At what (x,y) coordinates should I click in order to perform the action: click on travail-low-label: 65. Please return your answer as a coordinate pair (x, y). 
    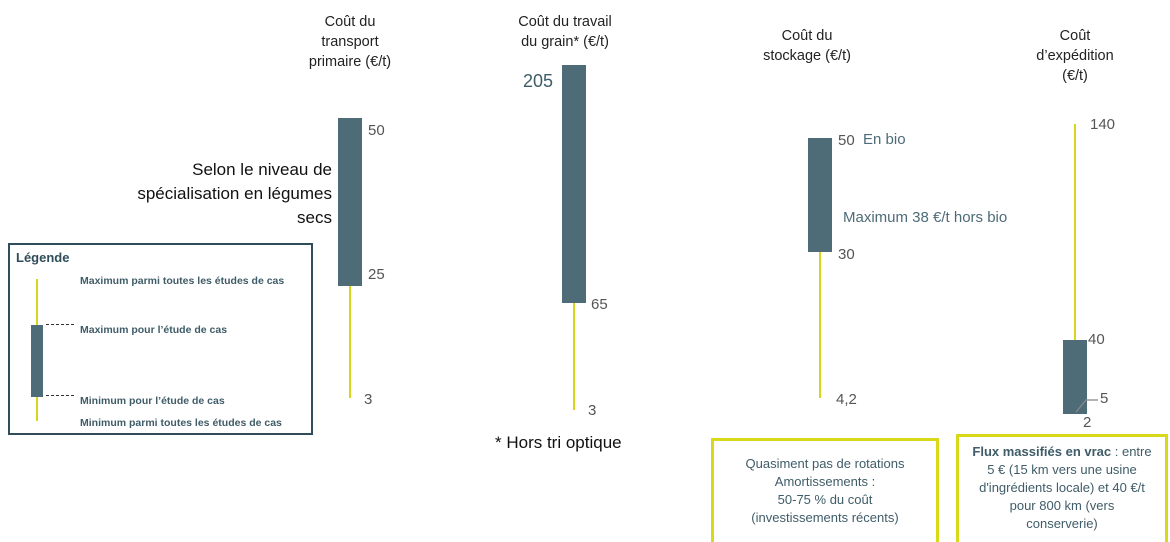
    Looking at the image, I should click on (599, 304).